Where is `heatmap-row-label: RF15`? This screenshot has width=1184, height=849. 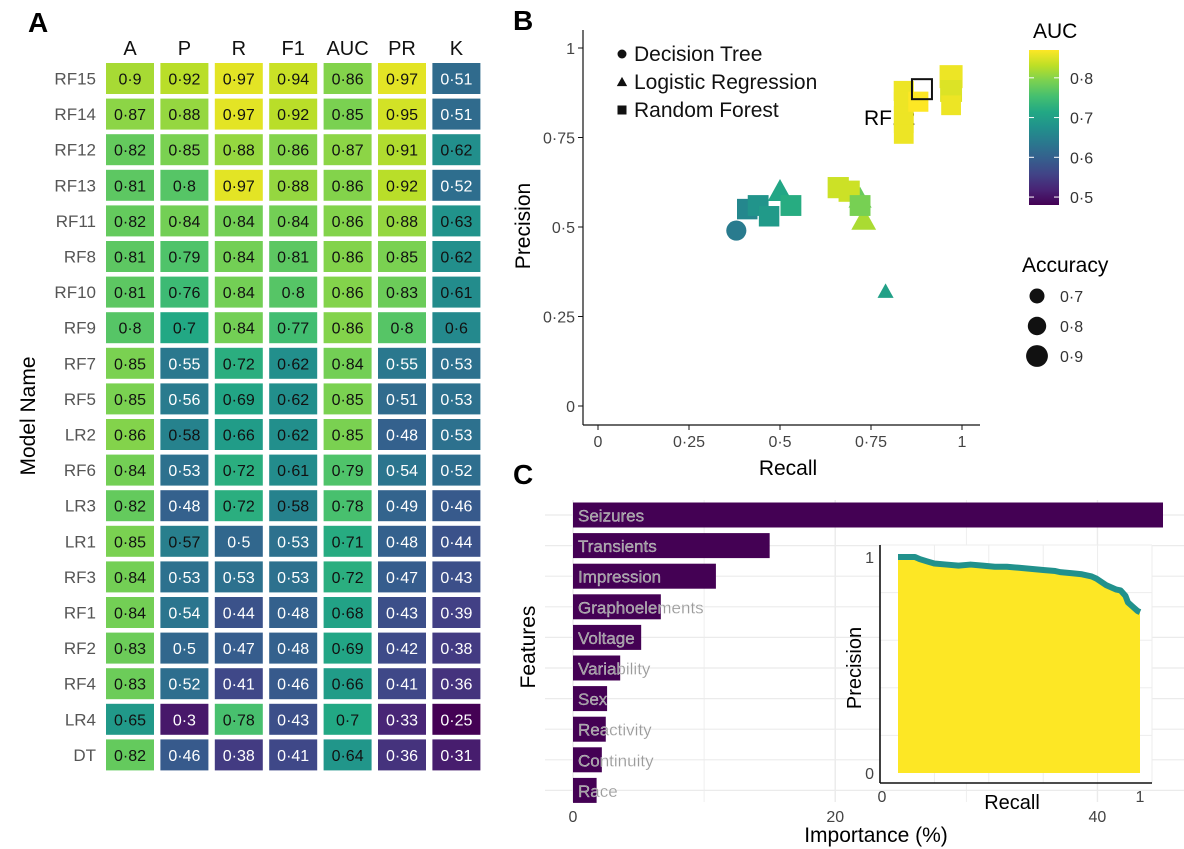
heatmap-row-label: RF15 is located at coordinates (75, 79).